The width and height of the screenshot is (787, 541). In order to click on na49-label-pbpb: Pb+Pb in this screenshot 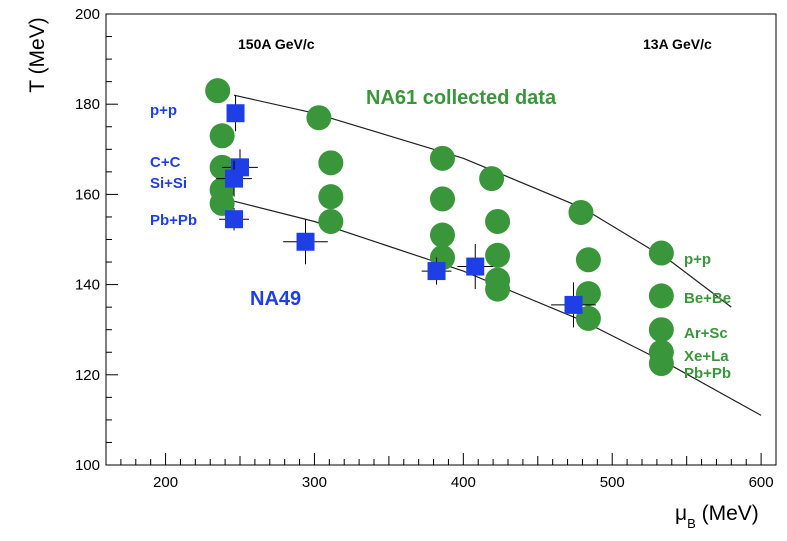, I will do `click(173, 220)`.